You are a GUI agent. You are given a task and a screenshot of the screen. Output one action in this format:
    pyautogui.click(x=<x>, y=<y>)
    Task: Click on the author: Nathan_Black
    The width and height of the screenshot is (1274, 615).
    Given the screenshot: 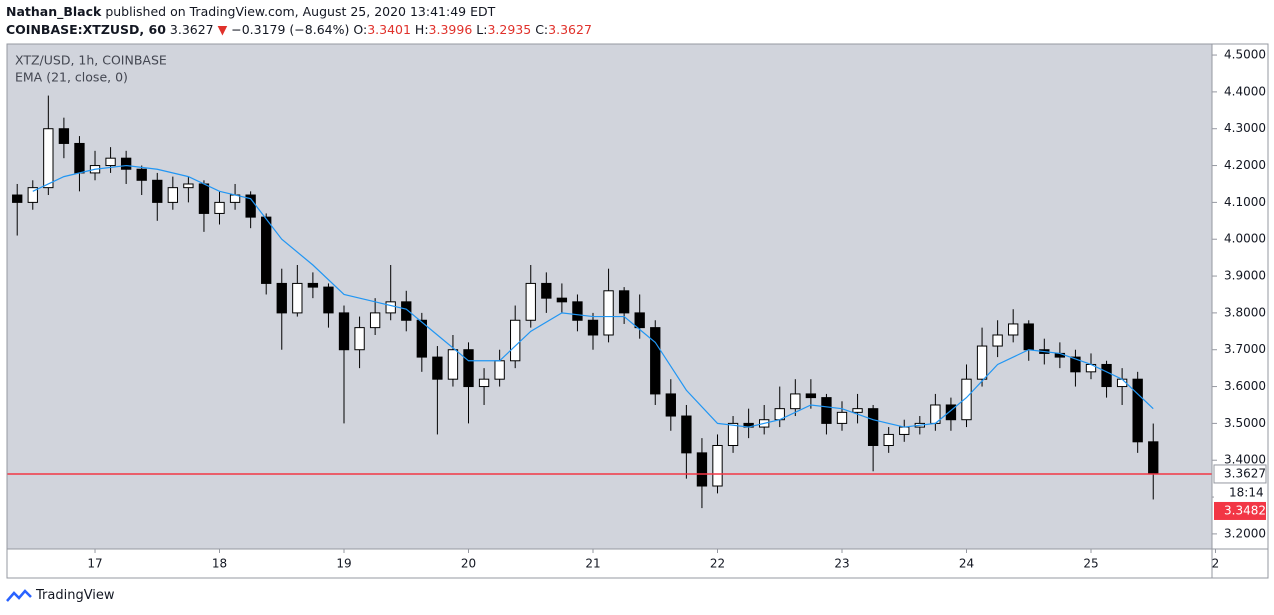 What is the action you would take?
    pyautogui.click(x=54, y=11)
    